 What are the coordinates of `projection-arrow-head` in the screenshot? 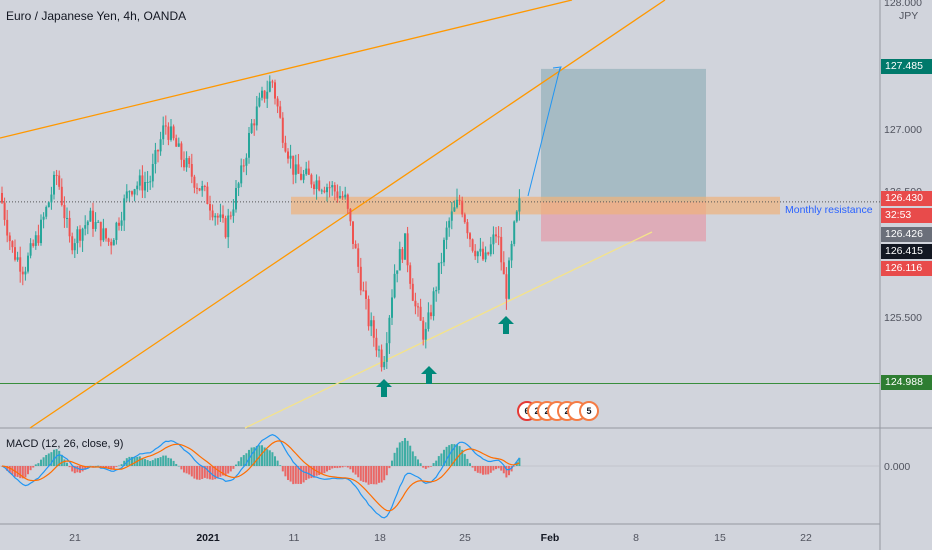 It's located at (557, 71).